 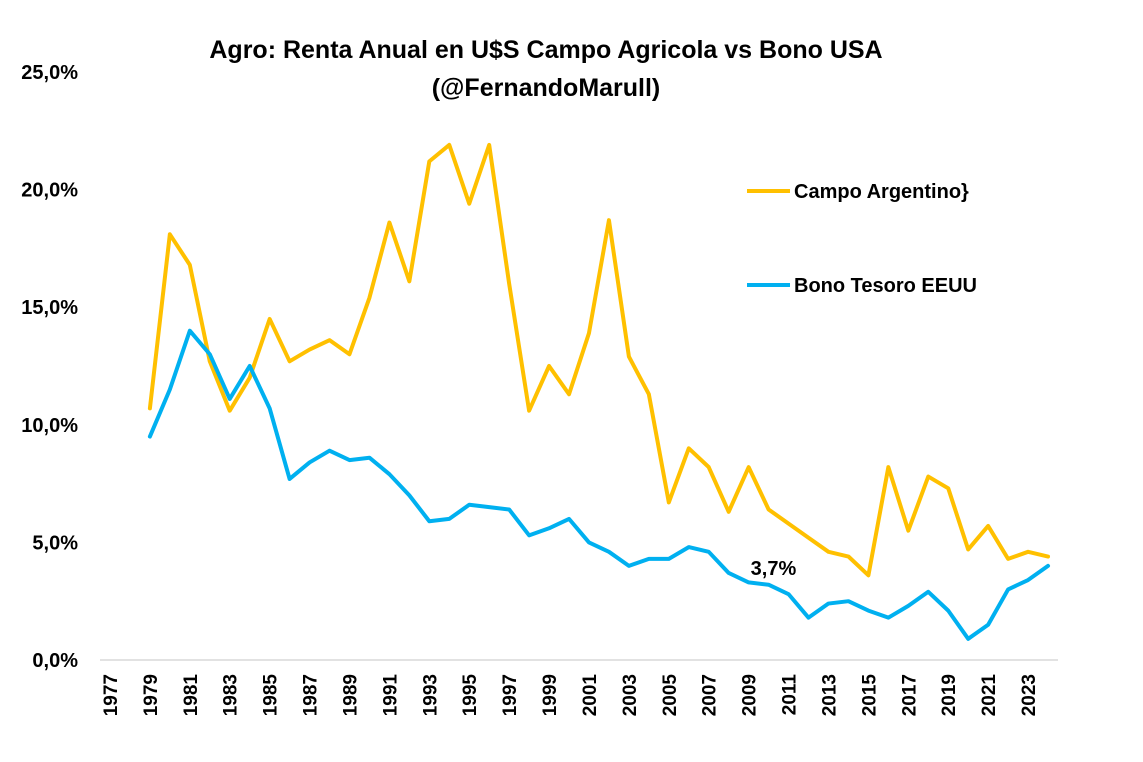 What do you see at coordinates (862, 239) in the screenshot?
I see `legend: Campo Argentino} Bono Tesoro EEUU` at bounding box center [862, 239].